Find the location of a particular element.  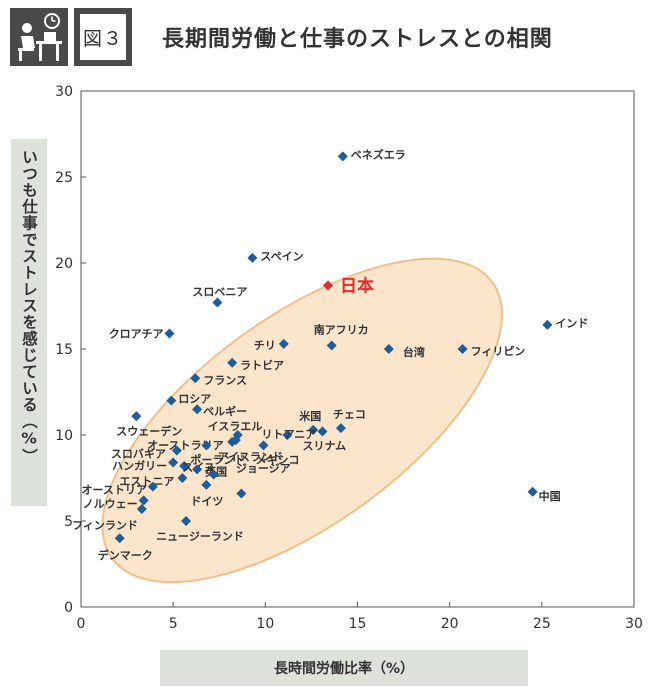

data-point-label: チリ is located at coordinates (265, 345).